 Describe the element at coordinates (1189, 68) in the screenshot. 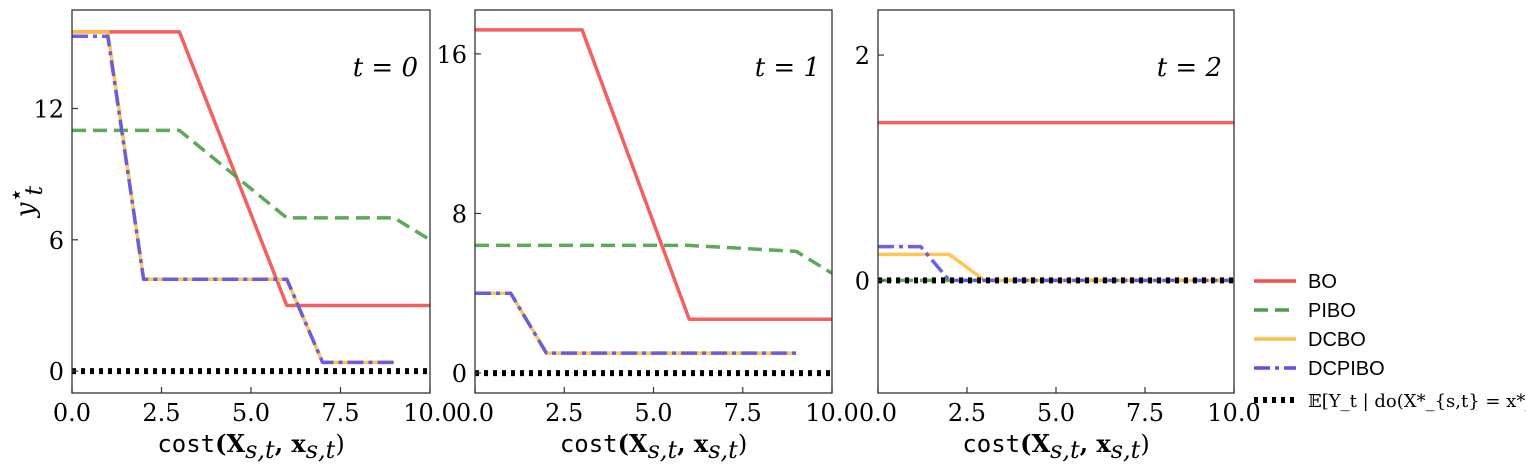

I see `panel-label: t = 2` at that location.